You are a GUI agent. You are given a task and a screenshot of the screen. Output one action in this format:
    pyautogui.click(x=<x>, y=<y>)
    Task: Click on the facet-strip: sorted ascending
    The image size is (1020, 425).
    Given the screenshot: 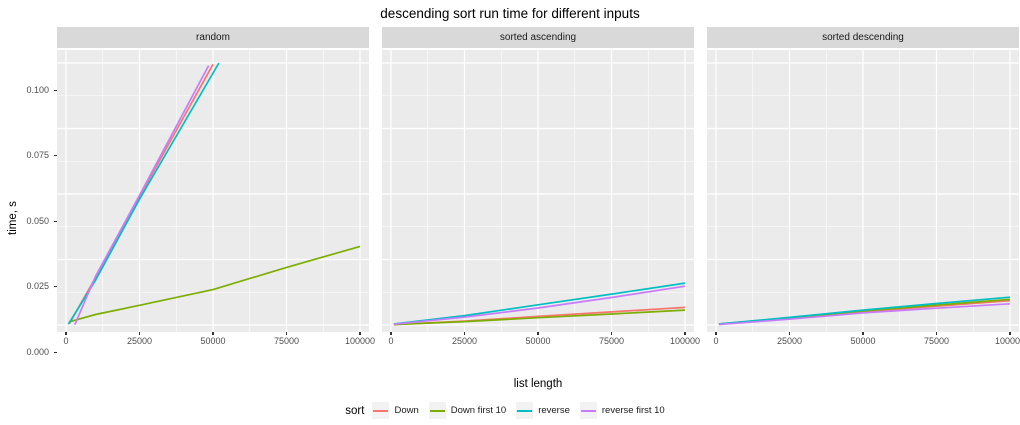 What is the action you would take?
    pyautogui.click(x=538, y=37)
    